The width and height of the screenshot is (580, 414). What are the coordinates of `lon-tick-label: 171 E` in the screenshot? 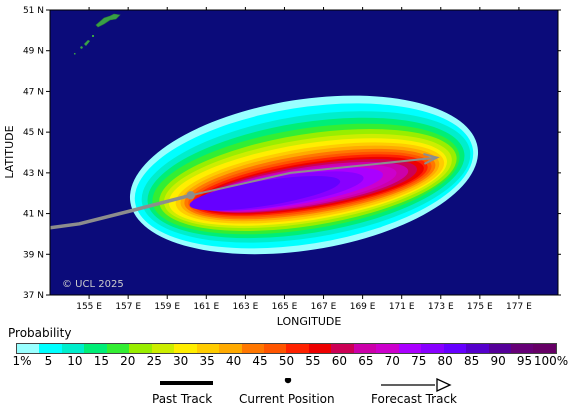 It's located at (402, 307).